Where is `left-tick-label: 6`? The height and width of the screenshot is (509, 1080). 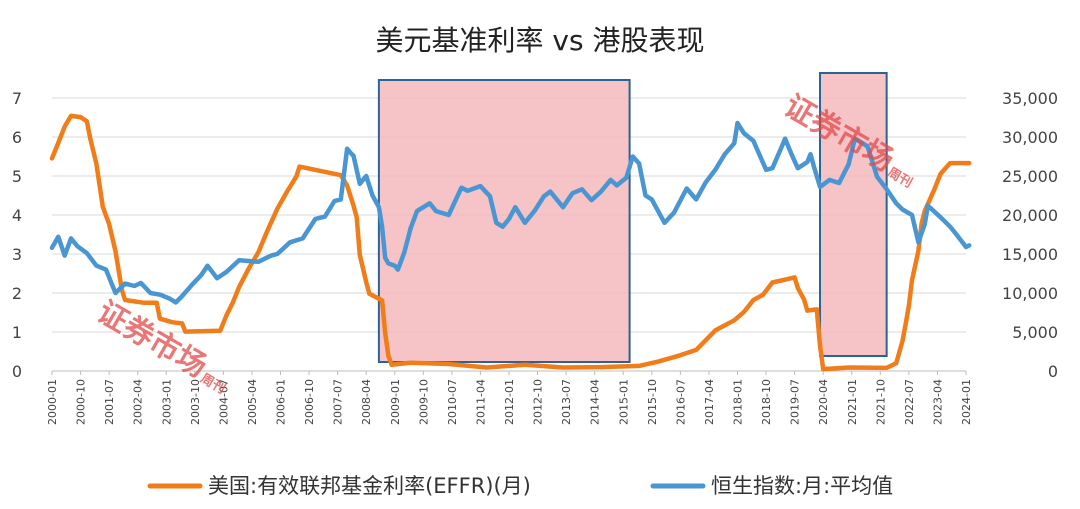 left-tick-label: 6 is located at coordinates (17, 137).